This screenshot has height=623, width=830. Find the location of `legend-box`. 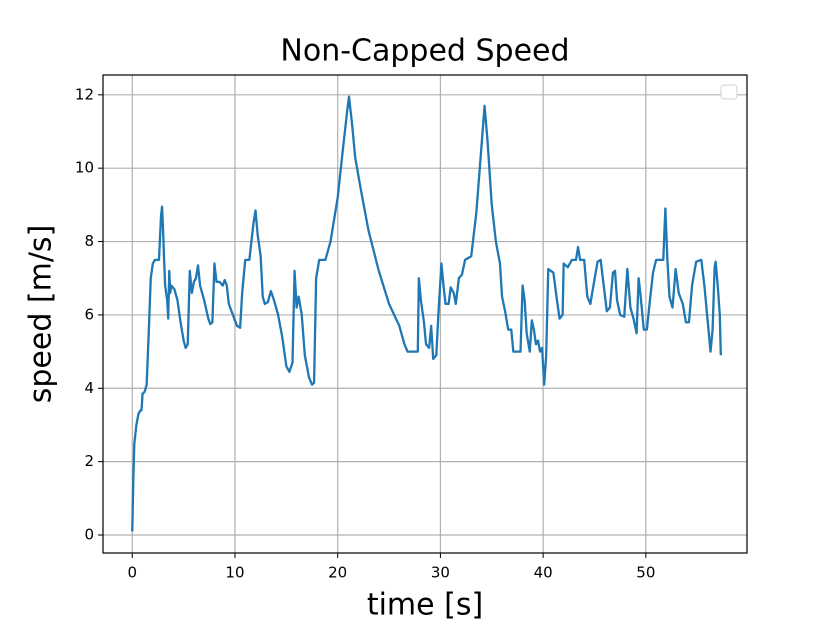

legend-box is located at coordinates (729, 92).